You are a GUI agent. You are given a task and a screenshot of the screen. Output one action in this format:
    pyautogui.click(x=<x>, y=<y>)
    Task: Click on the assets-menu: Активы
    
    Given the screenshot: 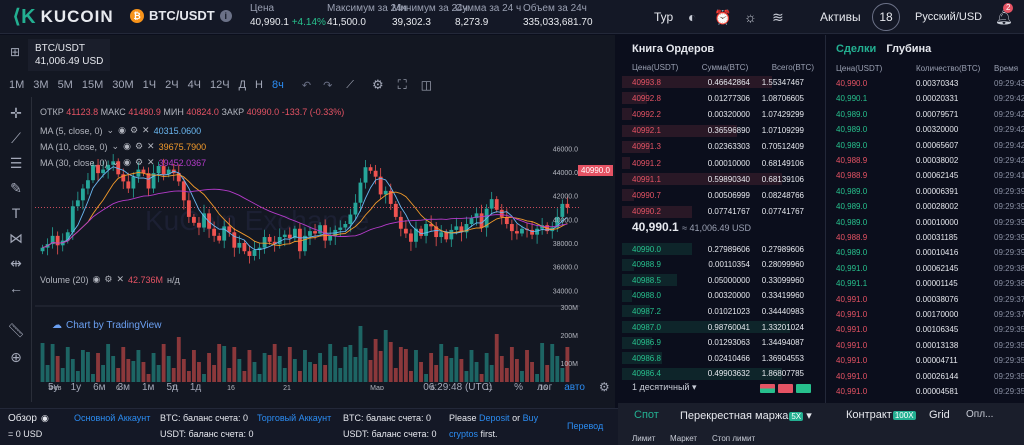 What is the action you would take?
    pyautogui.click(x=840, y=17)
    